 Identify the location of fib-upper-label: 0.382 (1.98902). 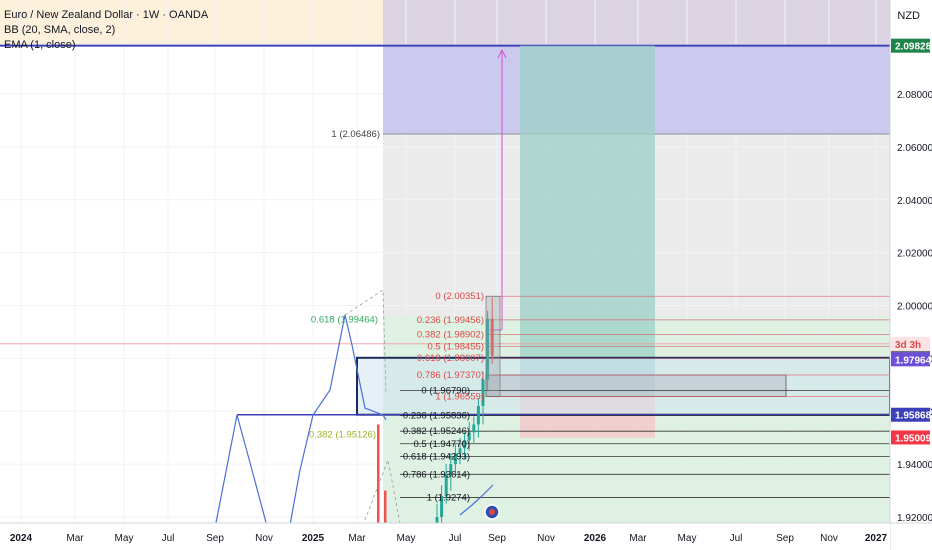
(450, 335).